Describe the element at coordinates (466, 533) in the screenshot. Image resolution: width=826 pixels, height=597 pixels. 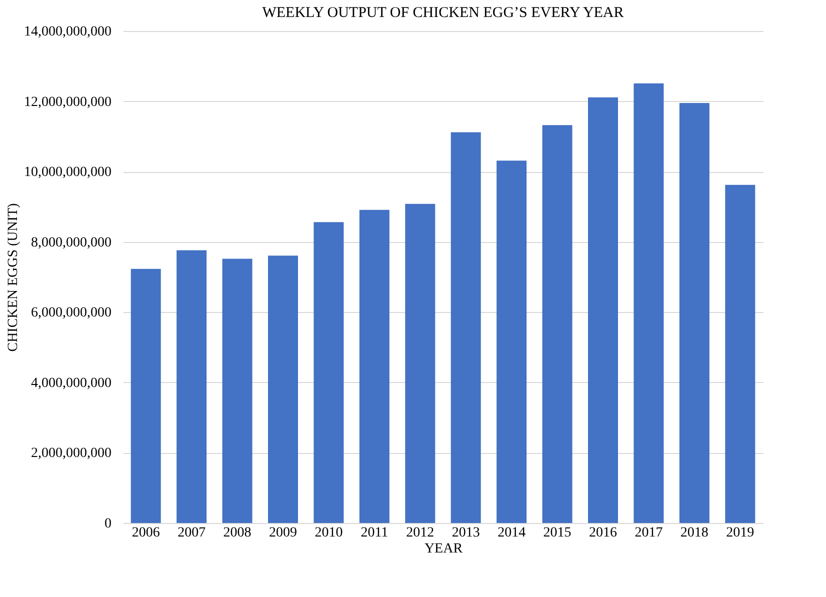
I see `x-tick-label: 2013` at that location.